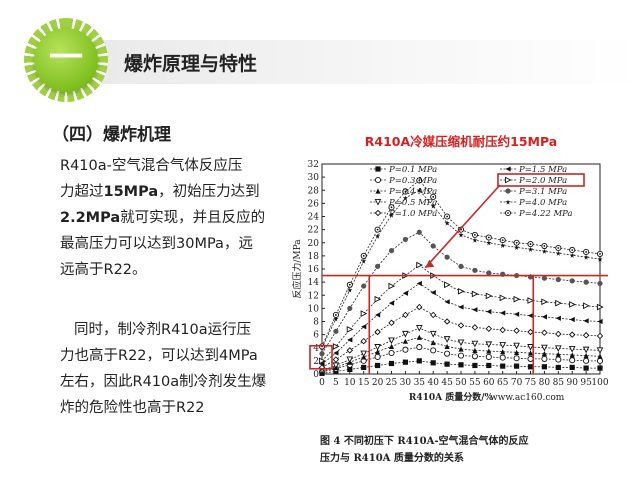  I want to click on x-axis-label: R410A 质量分数/%, so click(451, 397).